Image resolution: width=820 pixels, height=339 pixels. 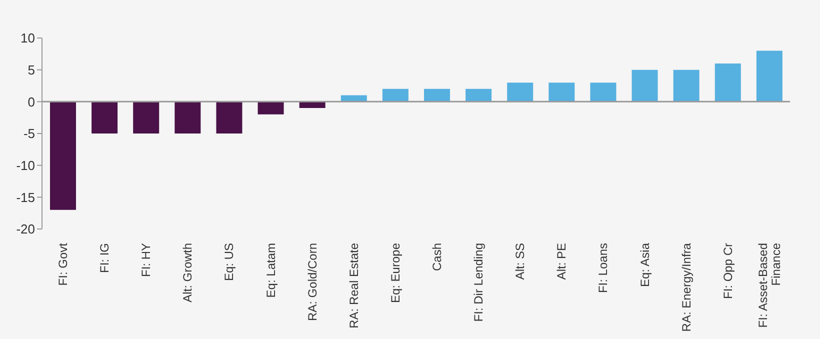 I want to click on x-tick-label: FI: Opp Cr, so click(x=727, y=271).